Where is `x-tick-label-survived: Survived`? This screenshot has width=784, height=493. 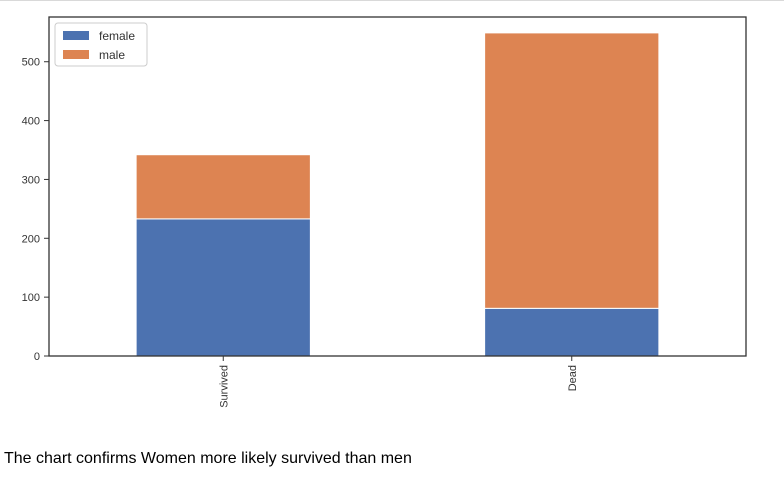 x-tick-label-survived: Survived is located at coordinates (224, 386).